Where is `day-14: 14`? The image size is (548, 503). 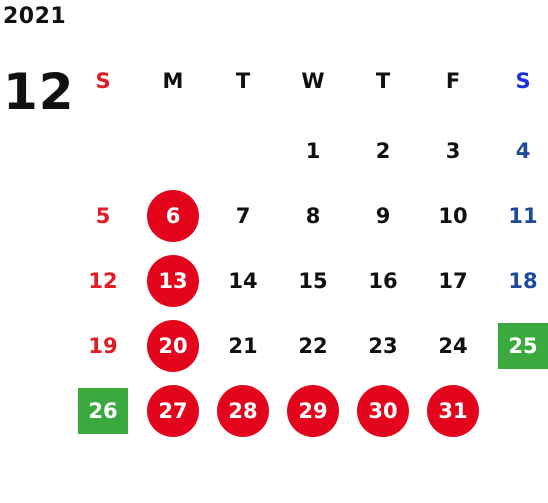 day-14: 14 is located at coordinates (243, 281).